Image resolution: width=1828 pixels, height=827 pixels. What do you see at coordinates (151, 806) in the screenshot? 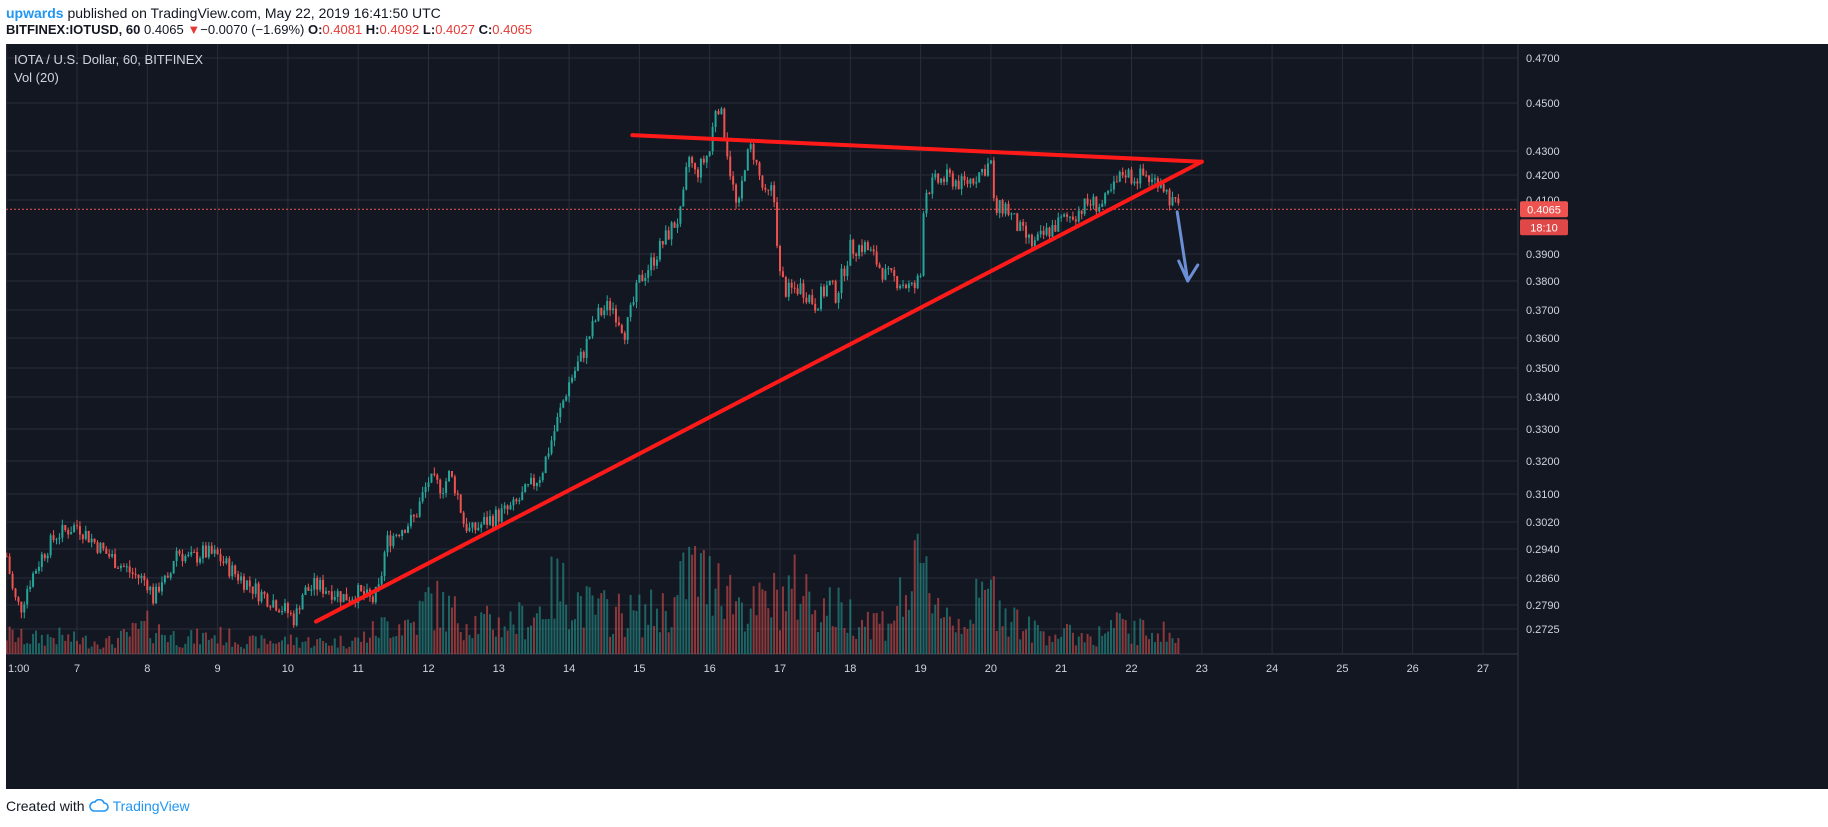
I see `tradingview-brand-link: TradingView` at bounding box center [151, 806].